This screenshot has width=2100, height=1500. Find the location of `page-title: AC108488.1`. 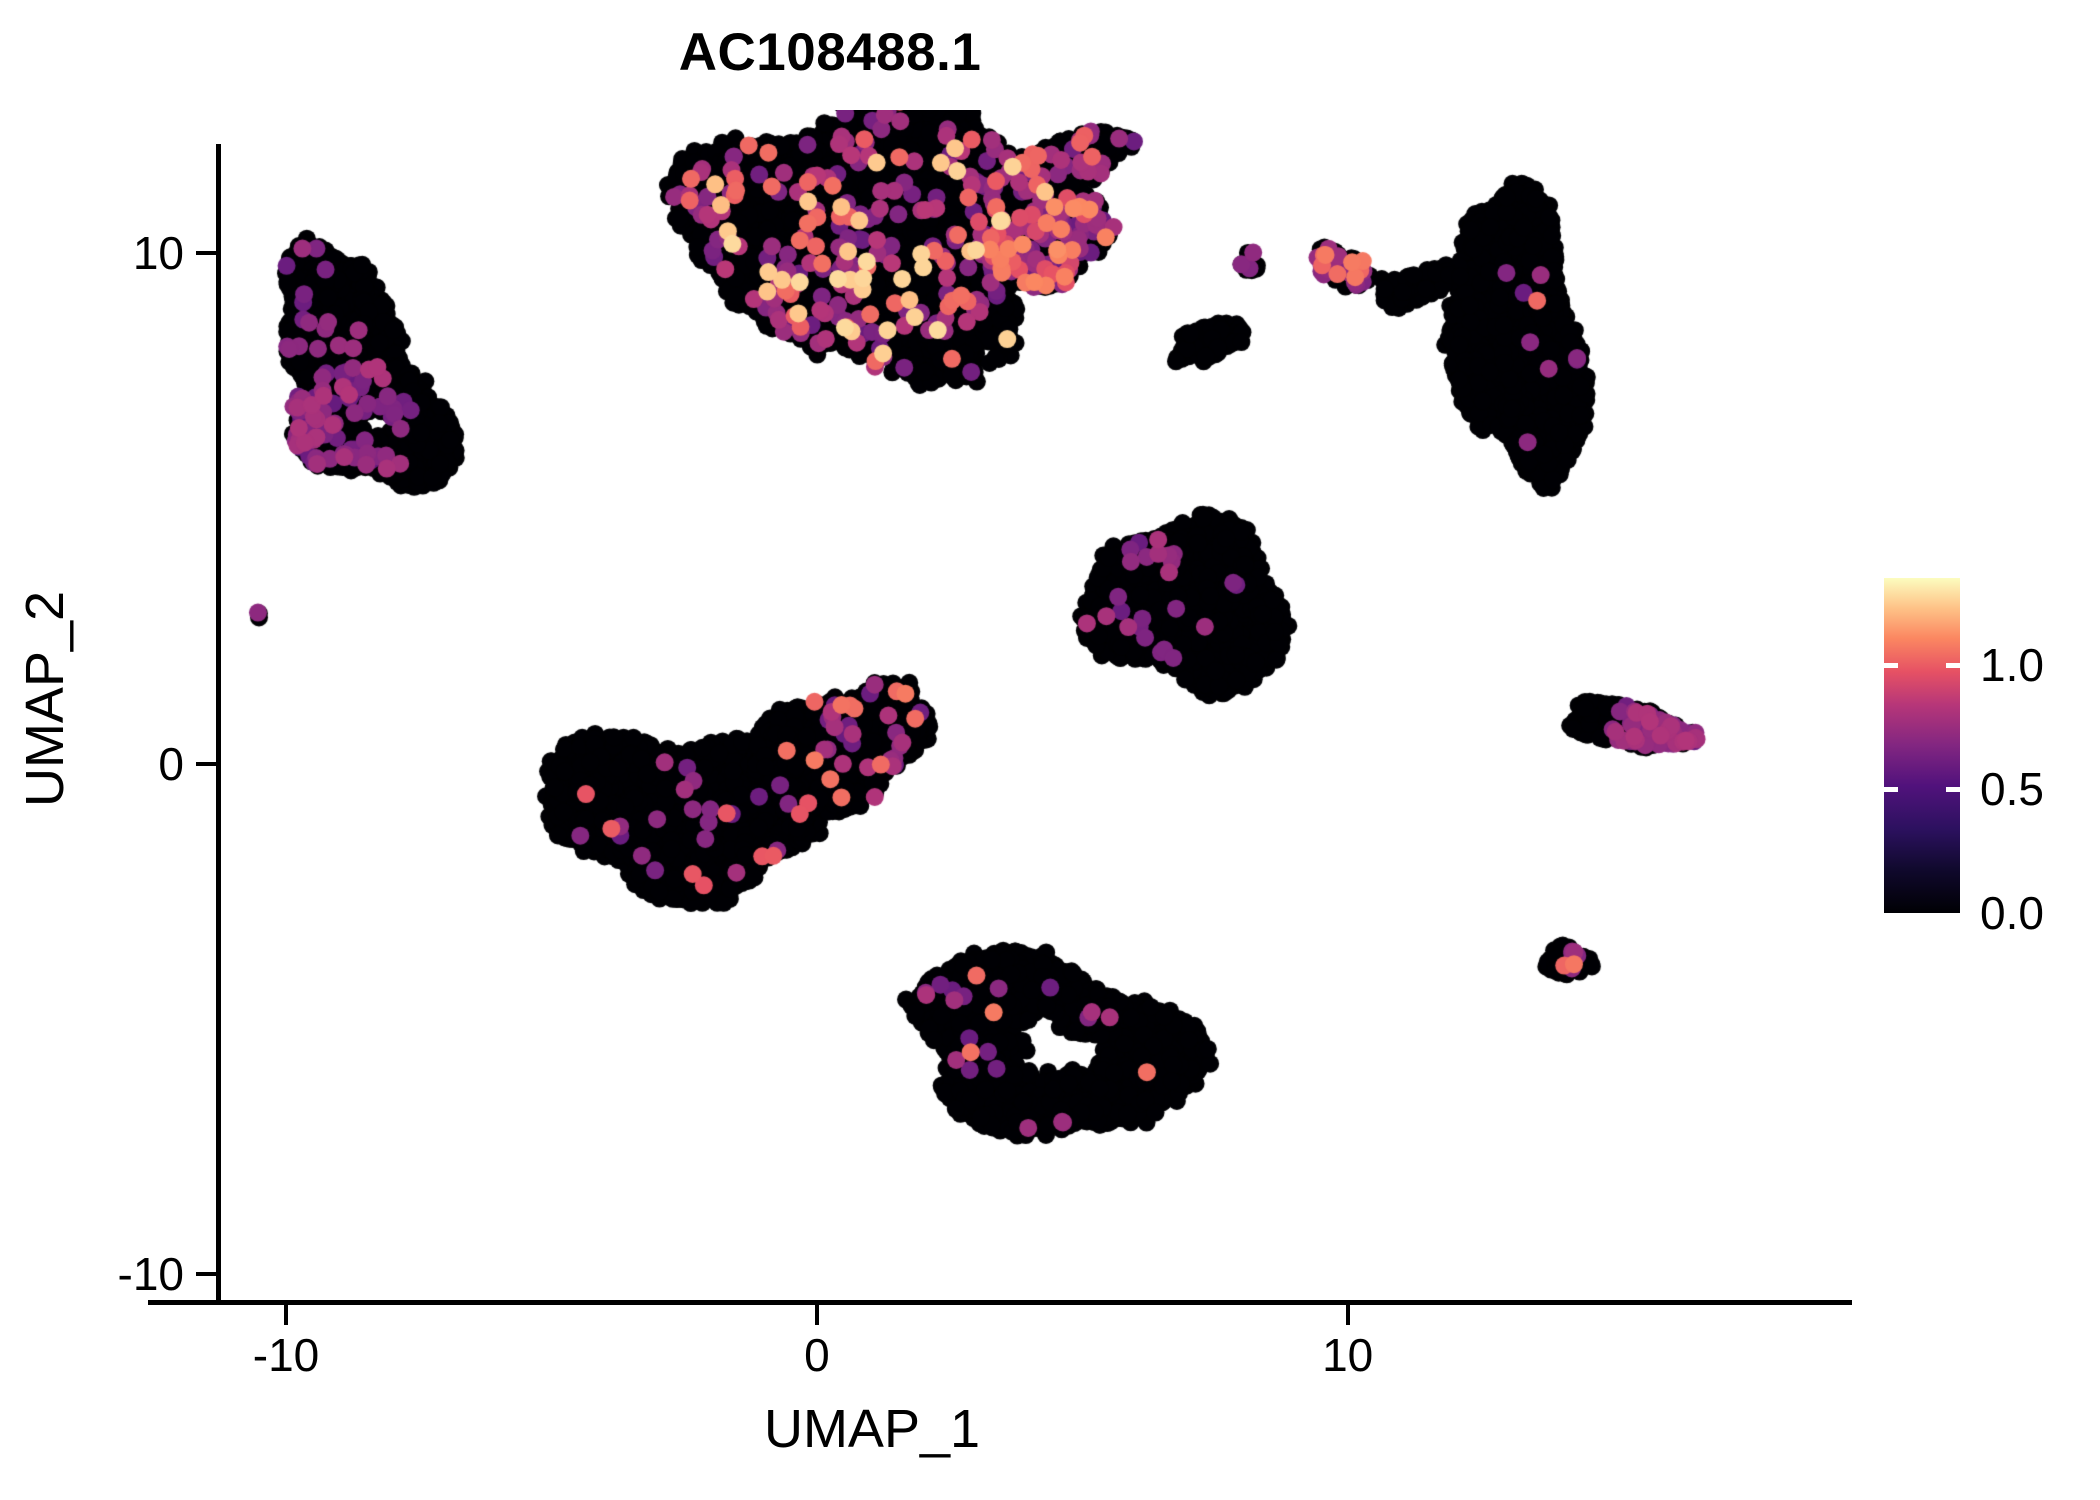

page-title: AC108488.1 is located at coordinates (830, 52).